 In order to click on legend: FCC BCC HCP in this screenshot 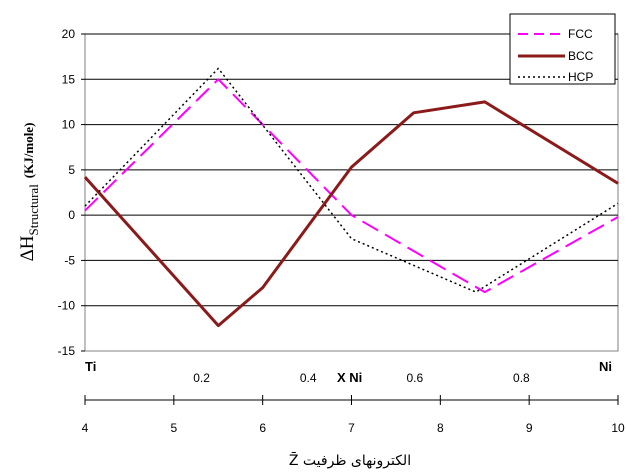, I will do `click(562, 49)`.